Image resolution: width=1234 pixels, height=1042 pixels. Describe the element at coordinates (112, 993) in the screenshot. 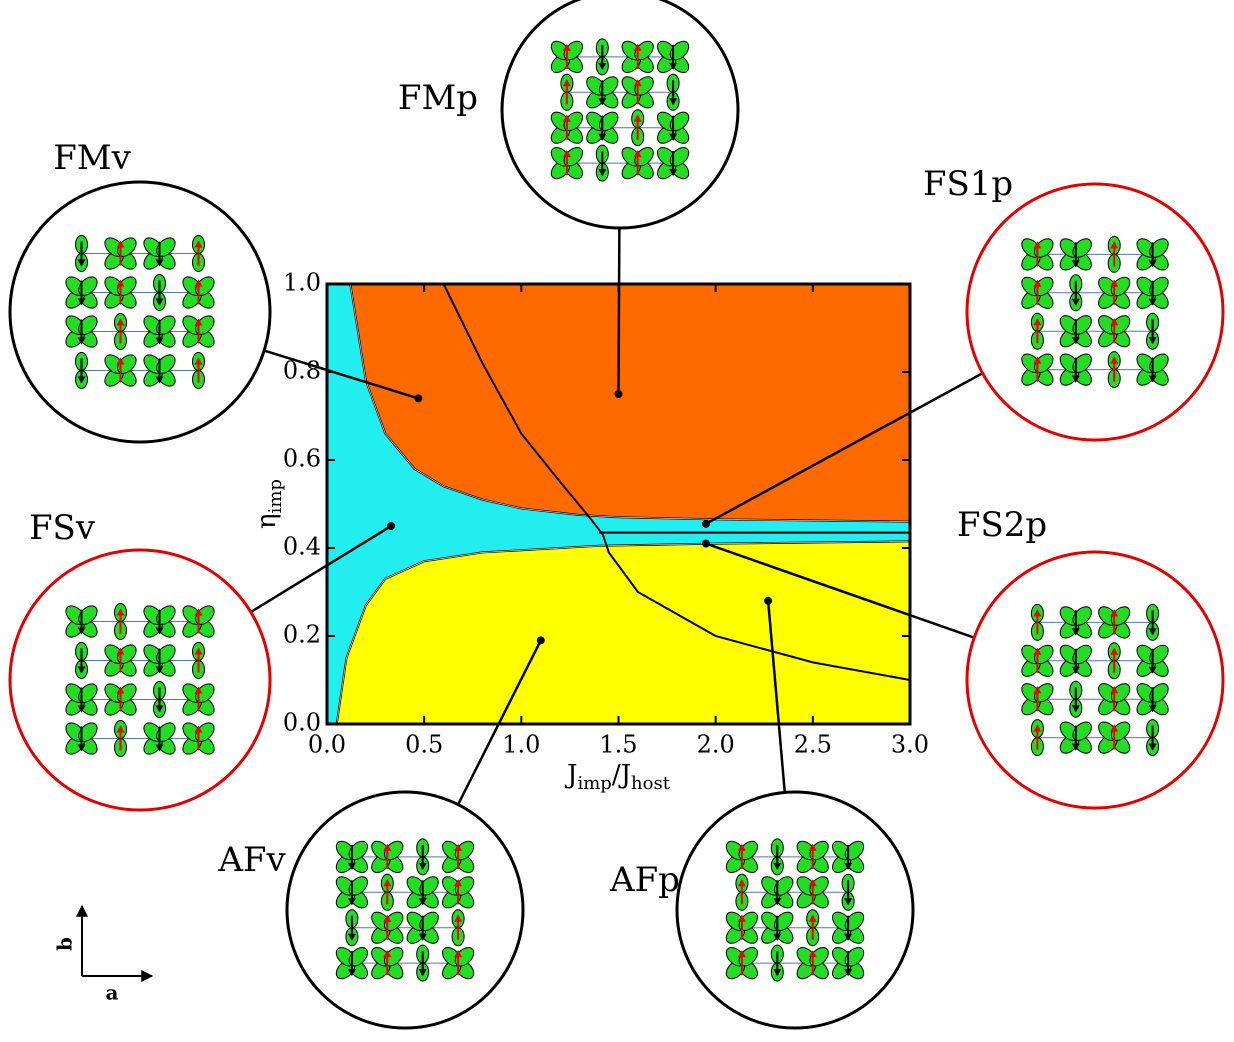

I see `lattice-a: a` at that location.